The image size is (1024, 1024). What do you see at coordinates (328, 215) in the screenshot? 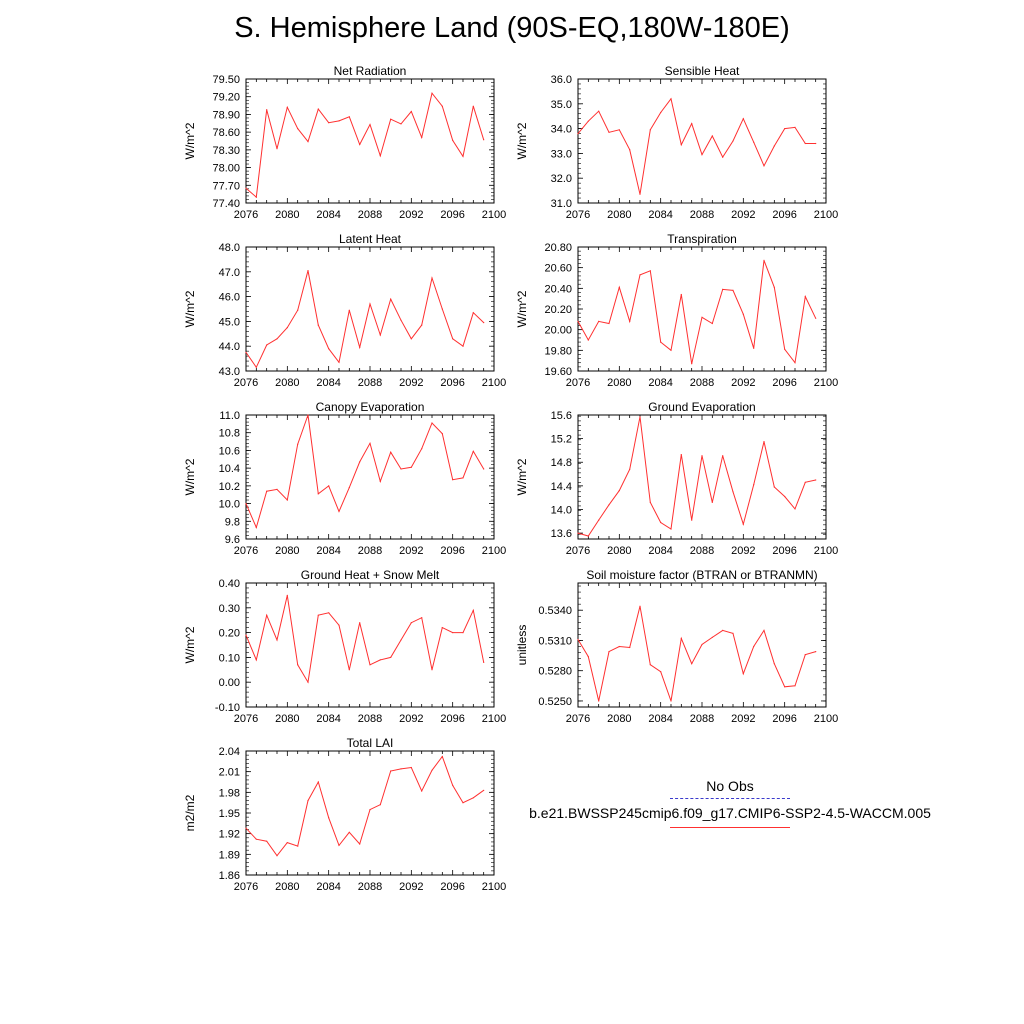
I see `panel-1-xtick-label: 2084` at bounding box center [328, 215].